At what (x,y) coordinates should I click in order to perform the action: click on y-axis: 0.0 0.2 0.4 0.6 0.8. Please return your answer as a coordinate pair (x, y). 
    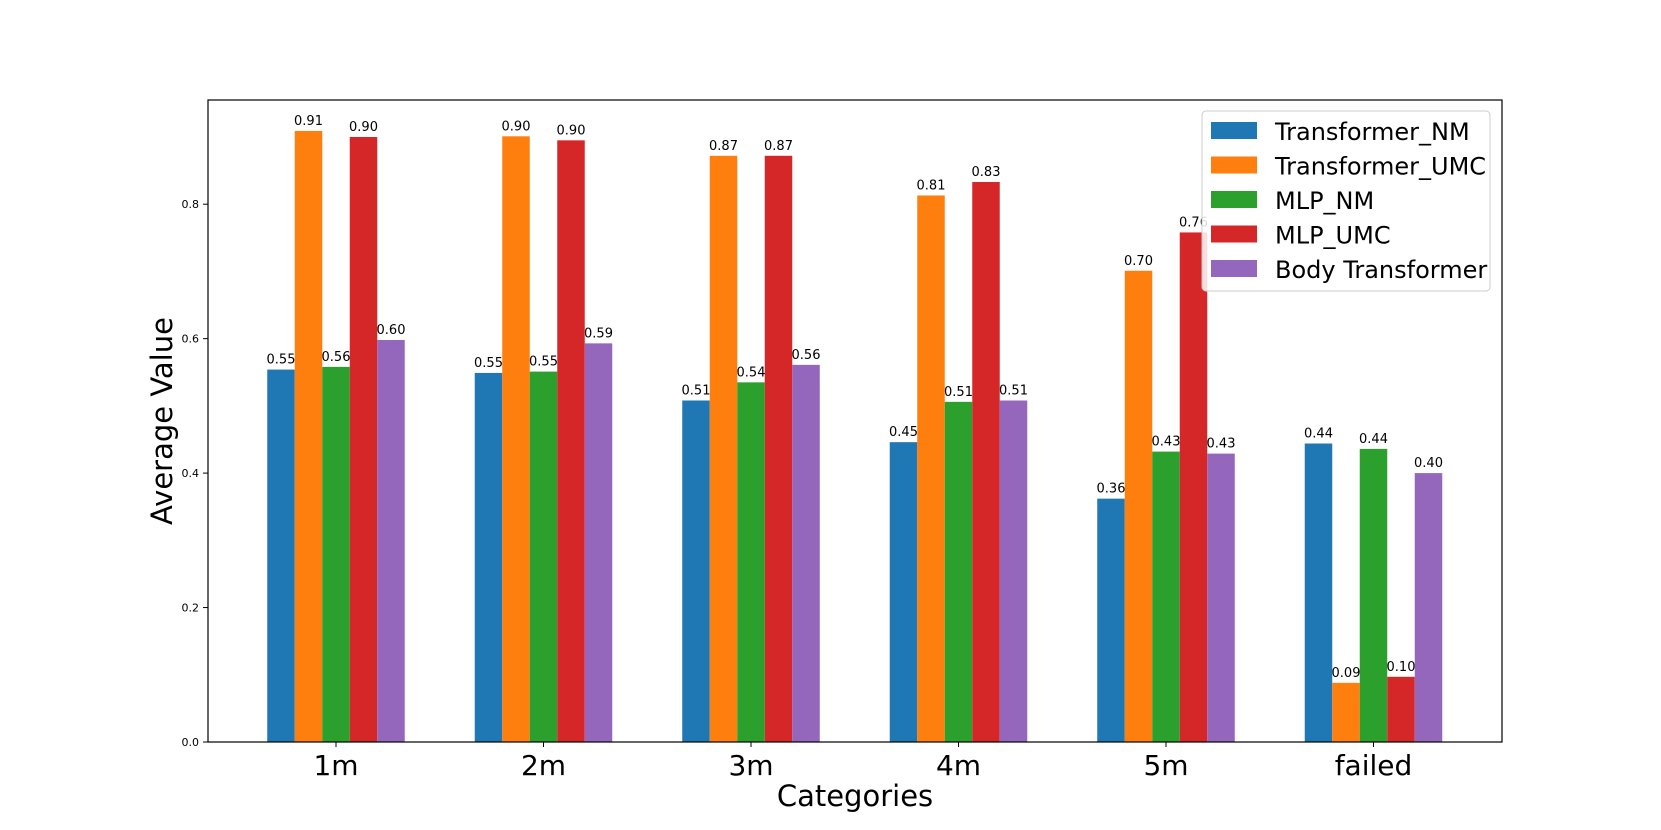
    Looking at the image, I should click on (195, 473).